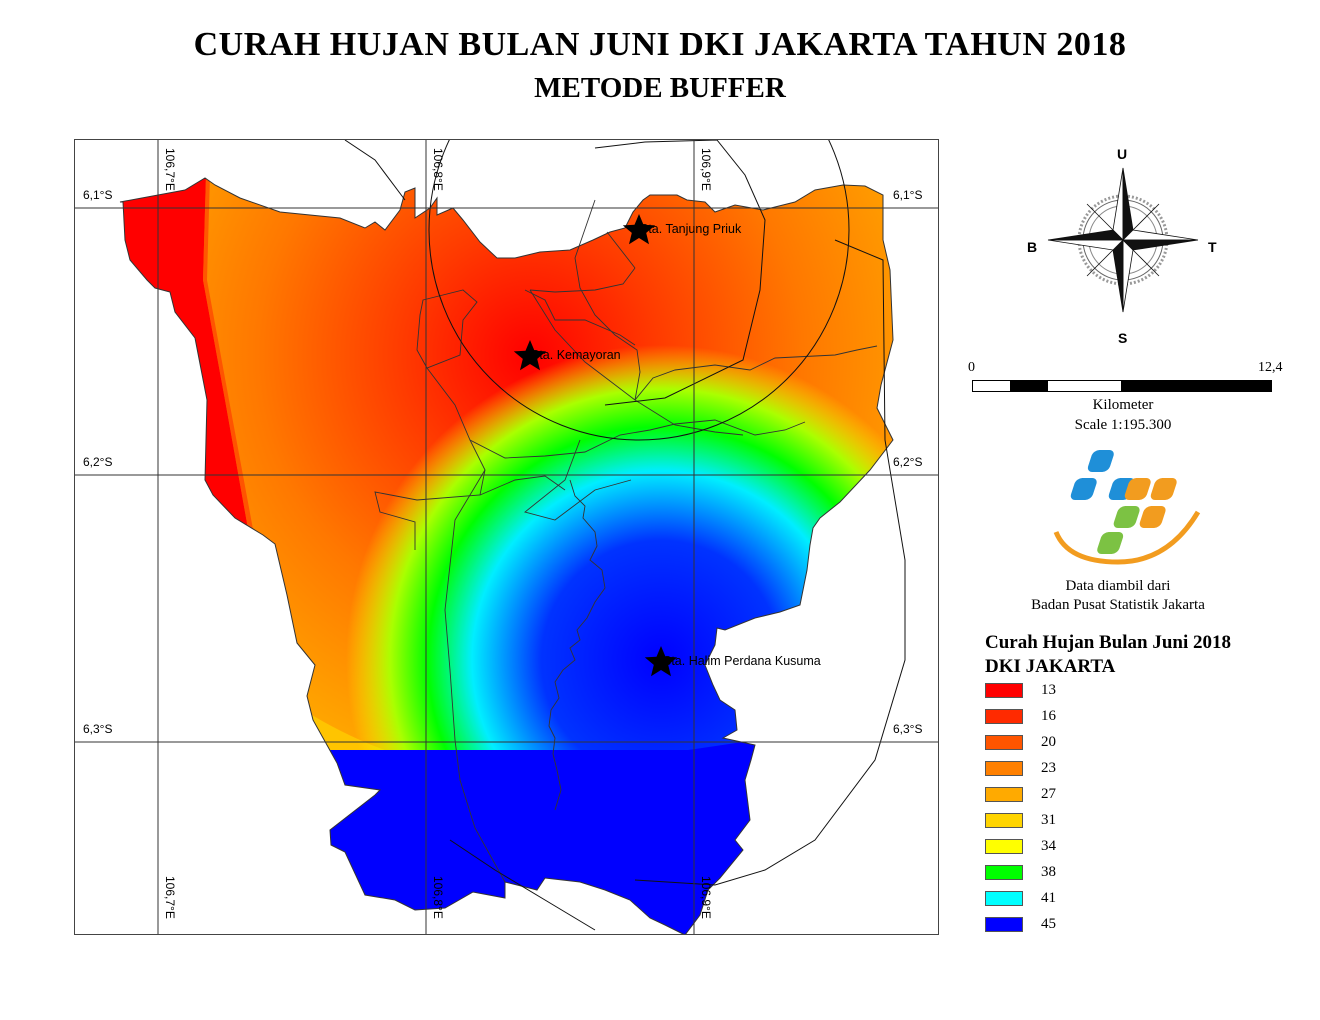 The width and height of the screenshot is (1320, 1020). I want to click on lat-label-left-3: 6,3°S, so click(98, 729).